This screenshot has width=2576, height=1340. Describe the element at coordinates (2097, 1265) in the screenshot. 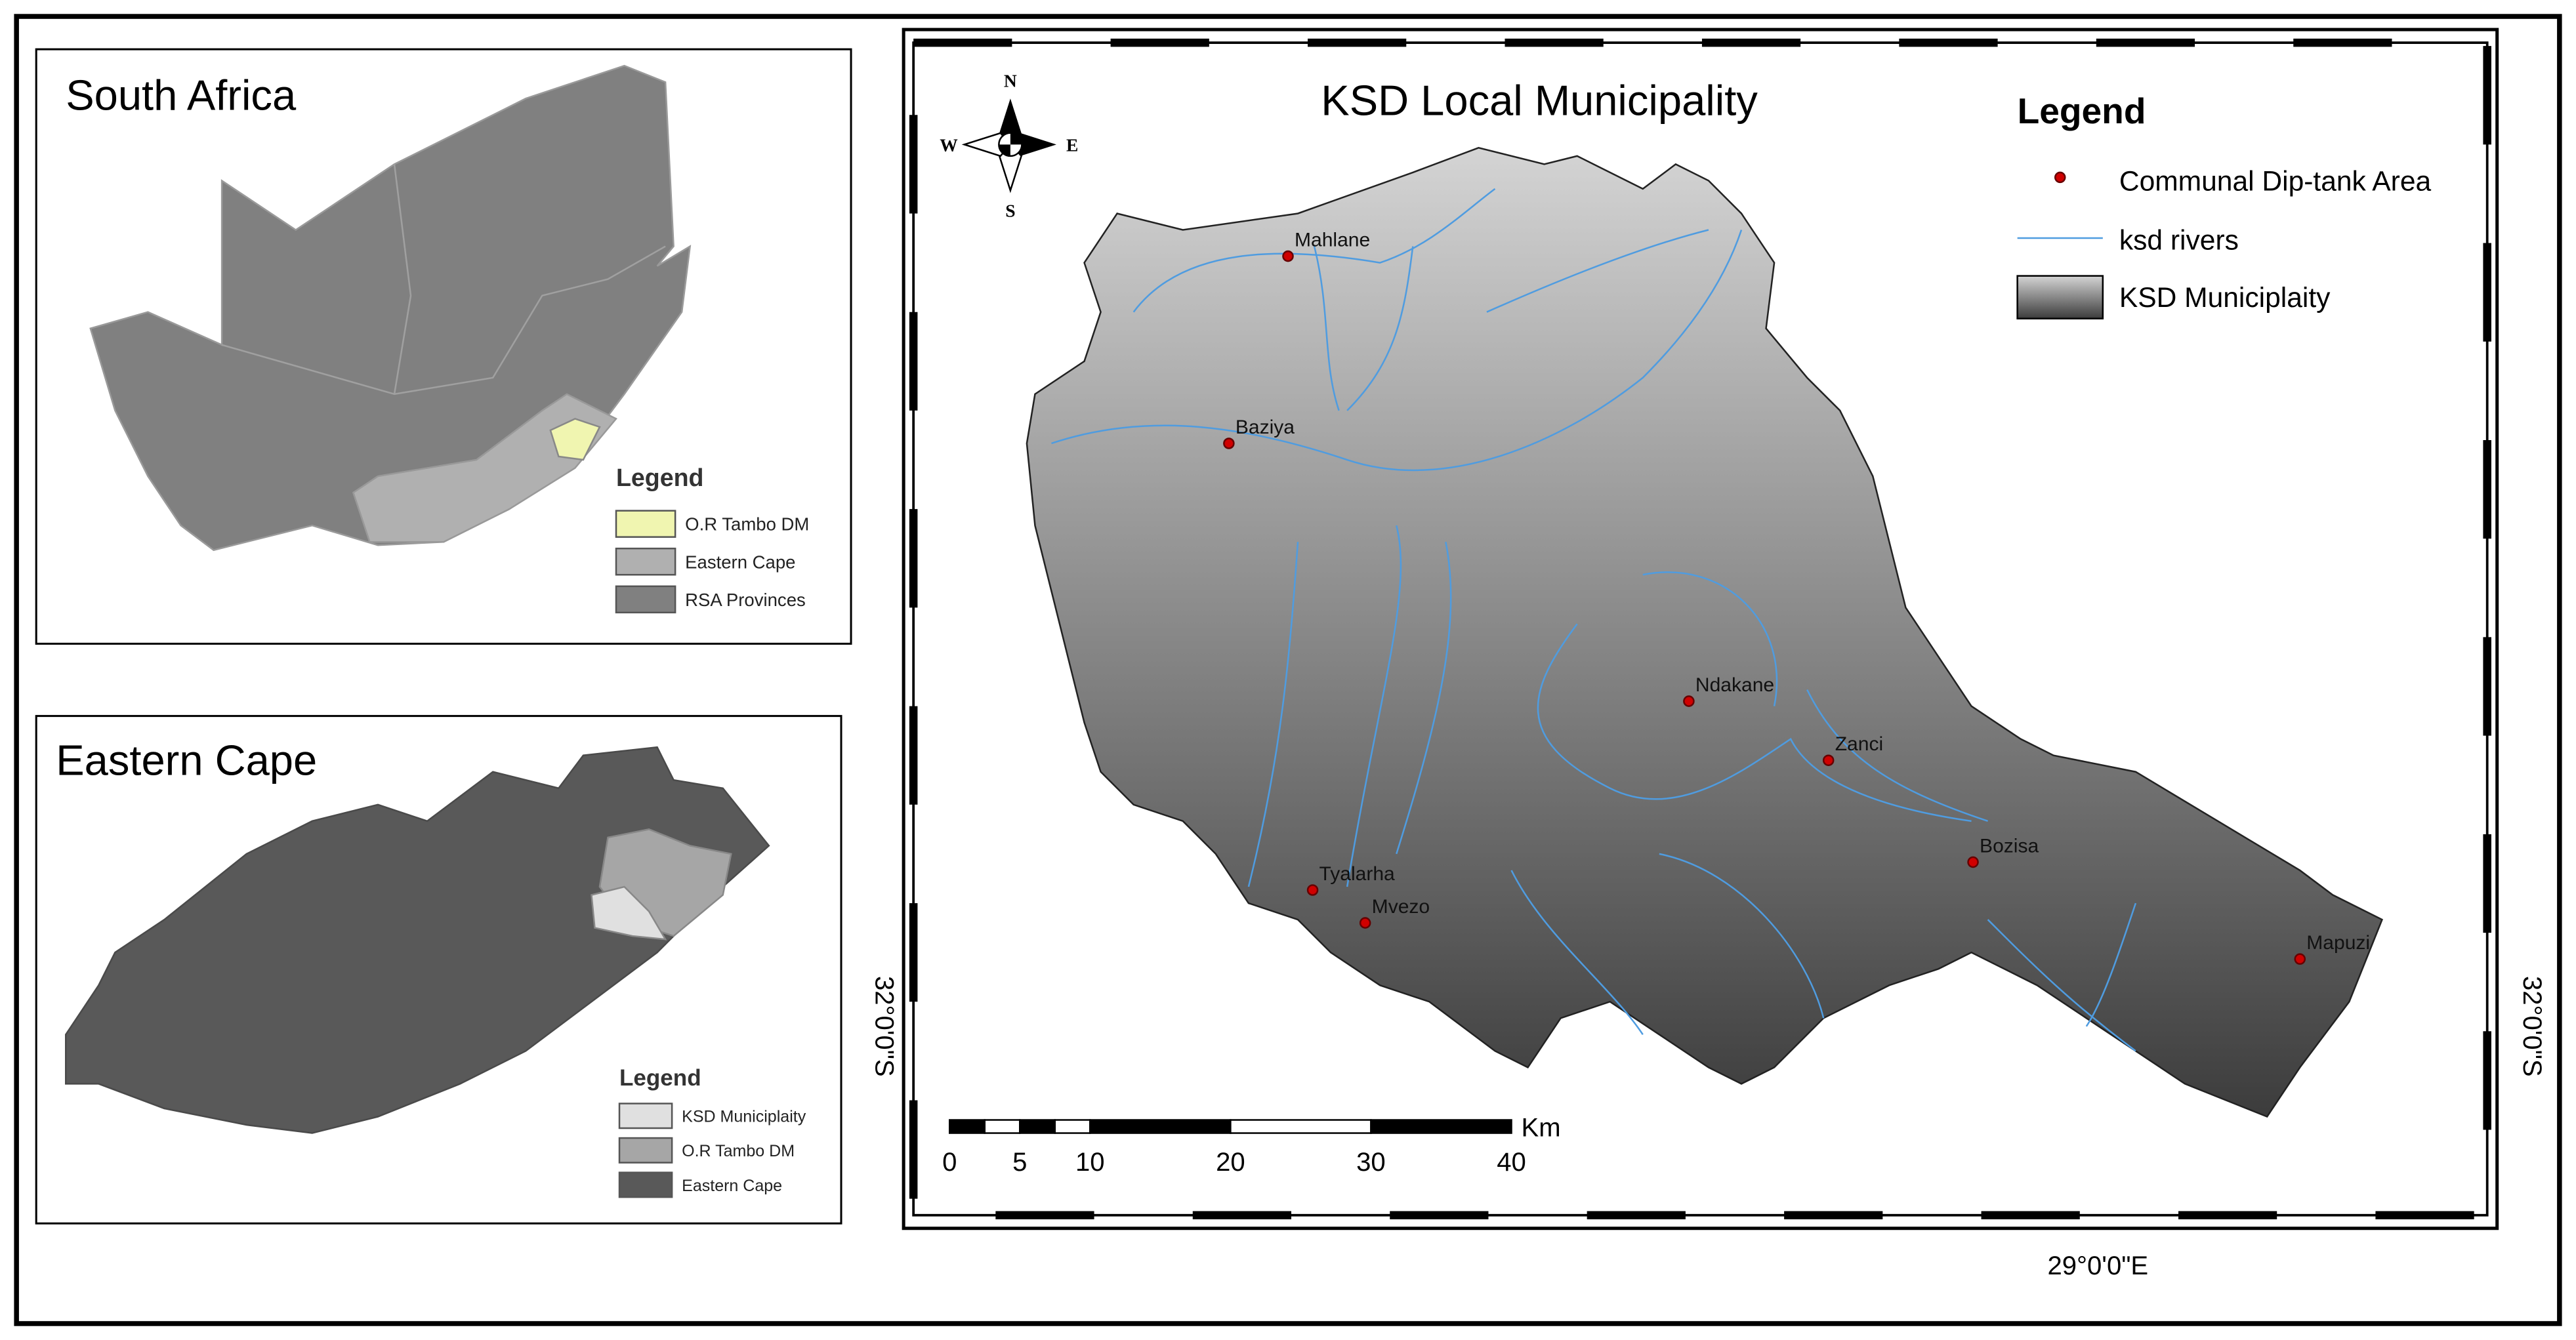

I see `longitude-label: 29°0'0"E` at that location.